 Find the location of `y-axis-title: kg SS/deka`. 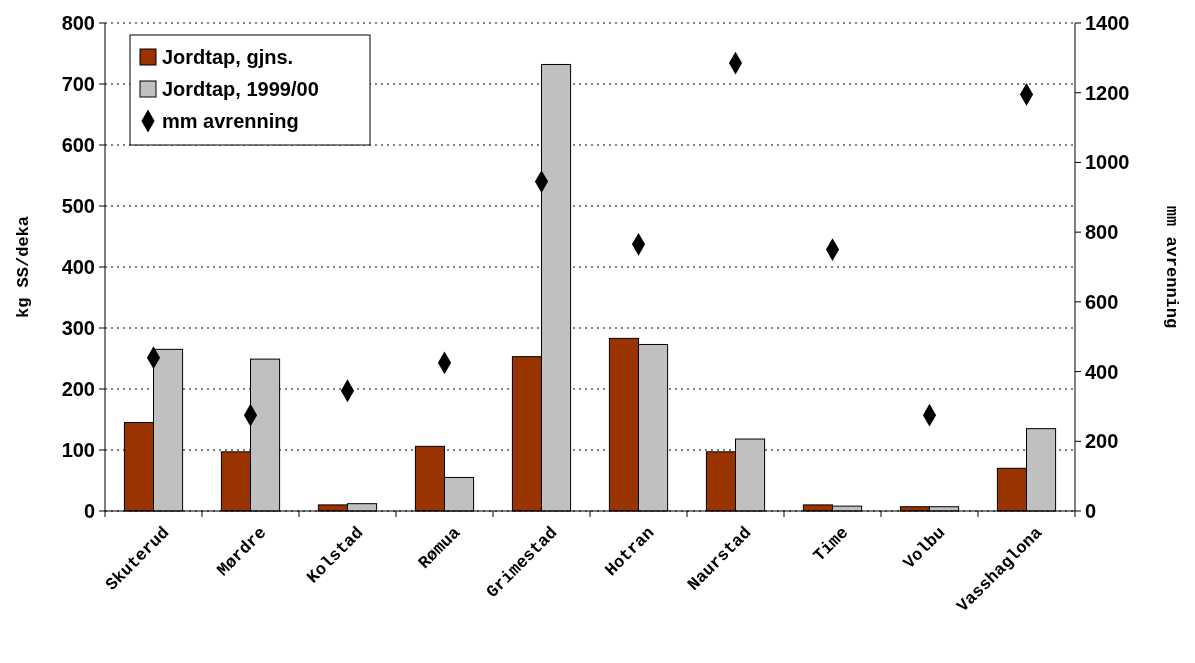

y-axis-title: kg SS/deka is located at coordinates (23, 267).